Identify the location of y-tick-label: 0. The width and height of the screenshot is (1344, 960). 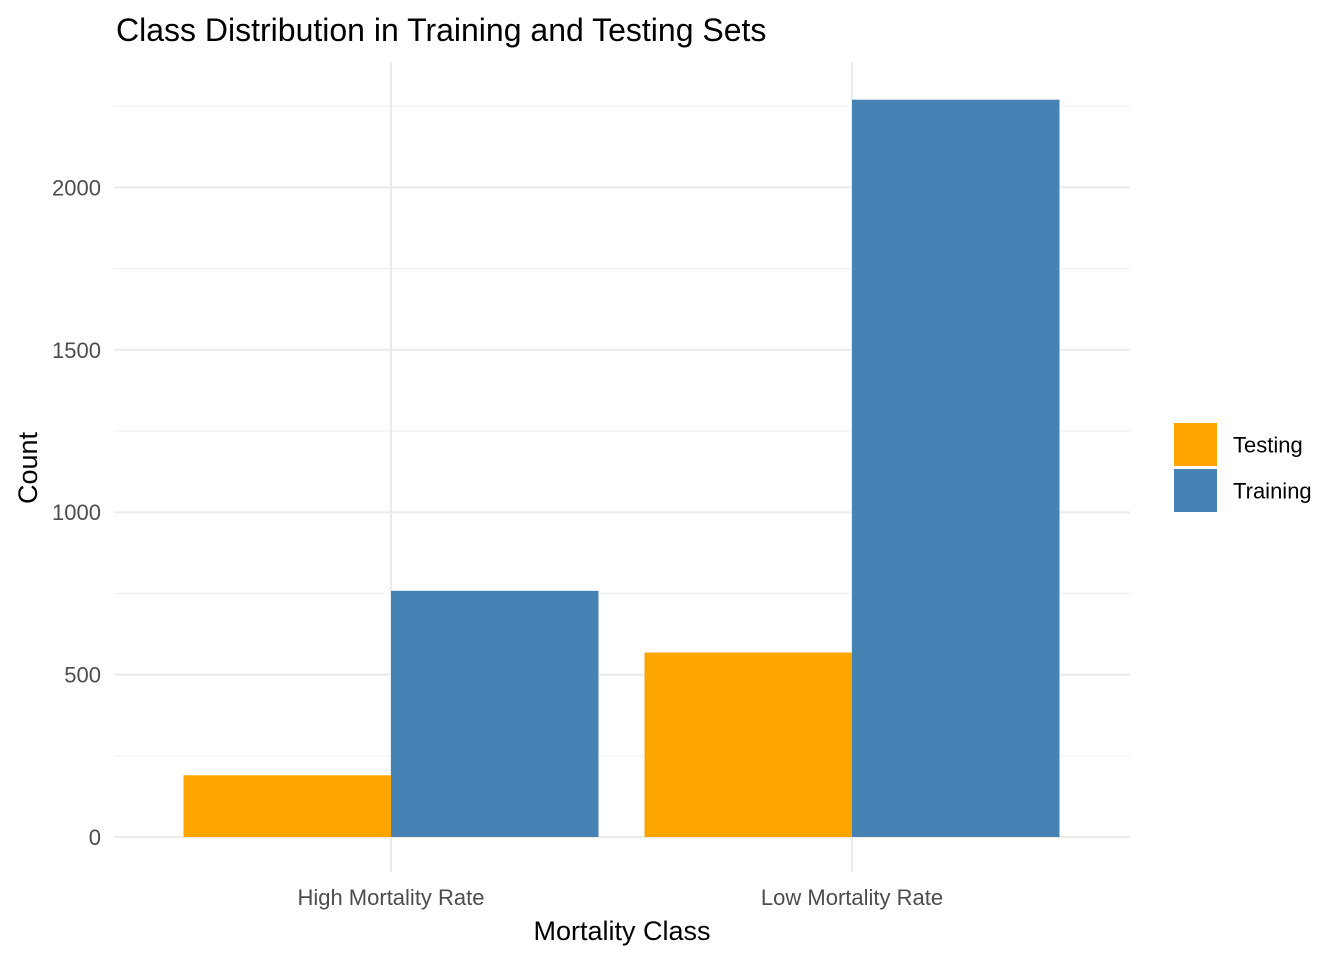
(95, 837).